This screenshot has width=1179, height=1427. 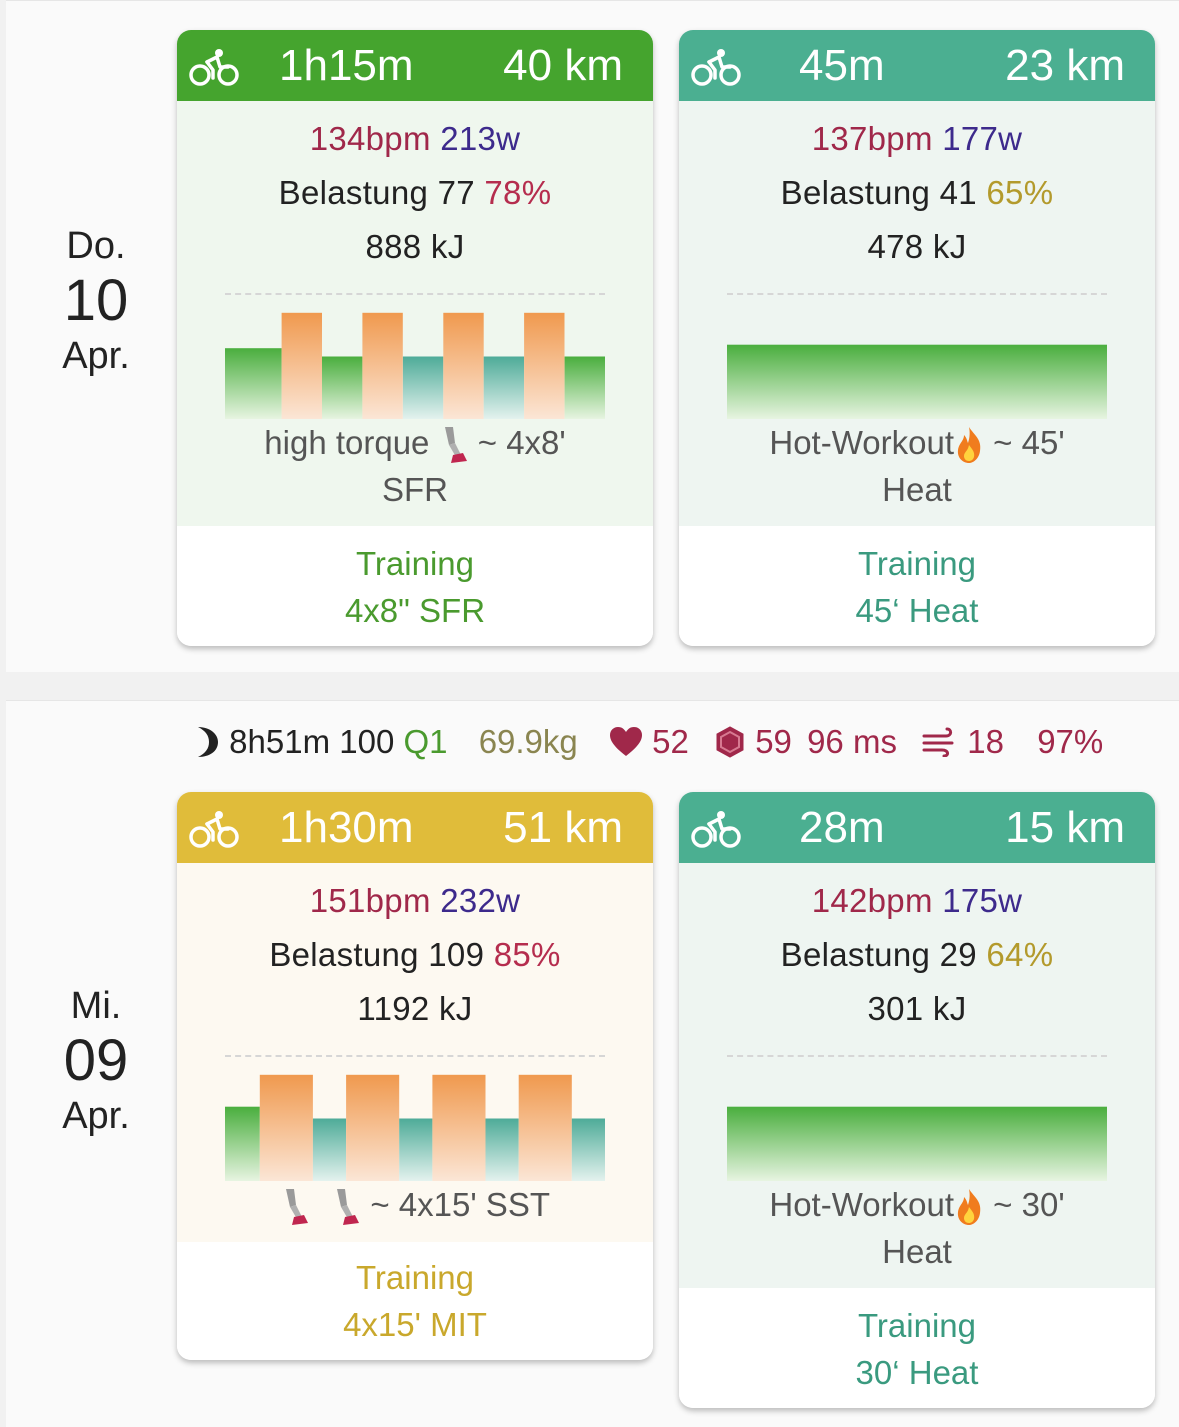 I want to click on heart-rate: 137bpm, so click(x=872, y=138).